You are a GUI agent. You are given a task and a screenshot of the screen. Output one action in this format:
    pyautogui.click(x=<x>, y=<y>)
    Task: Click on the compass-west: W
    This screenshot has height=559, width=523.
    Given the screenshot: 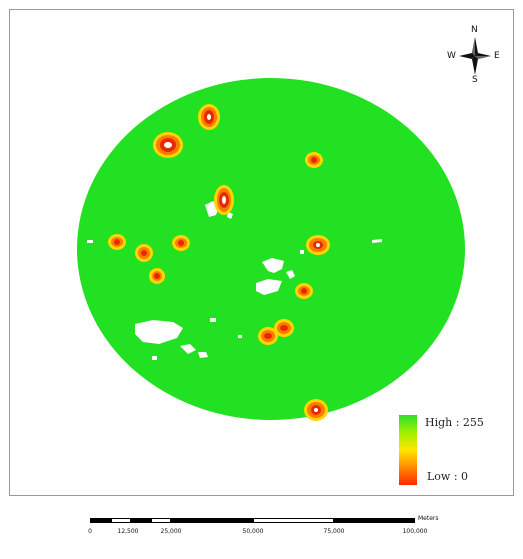 What is the action you would take?
    pyautogui.click(x=451, y=56)
    